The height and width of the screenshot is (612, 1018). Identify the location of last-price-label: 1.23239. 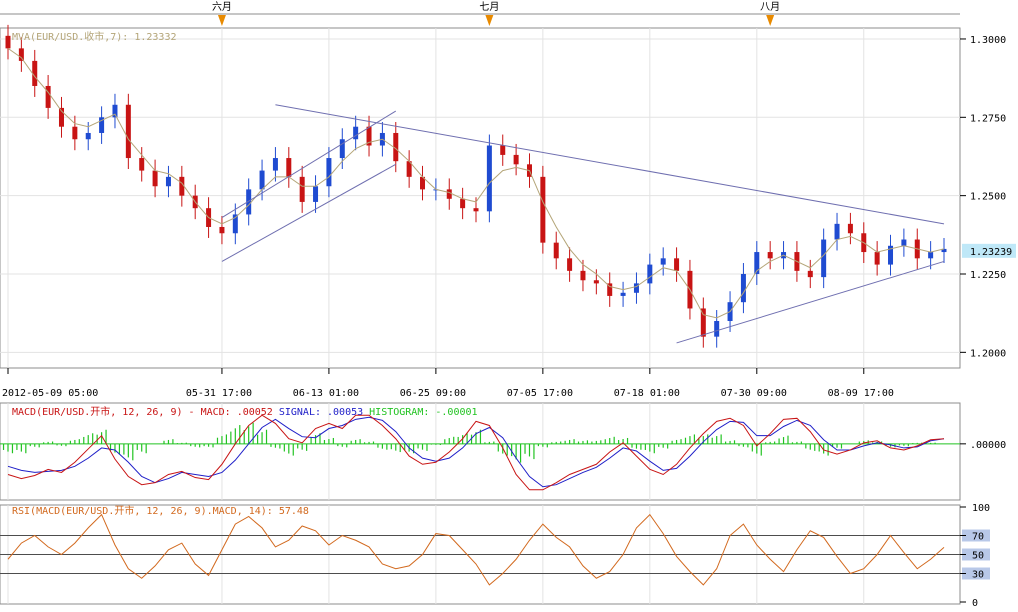
(991, 252).